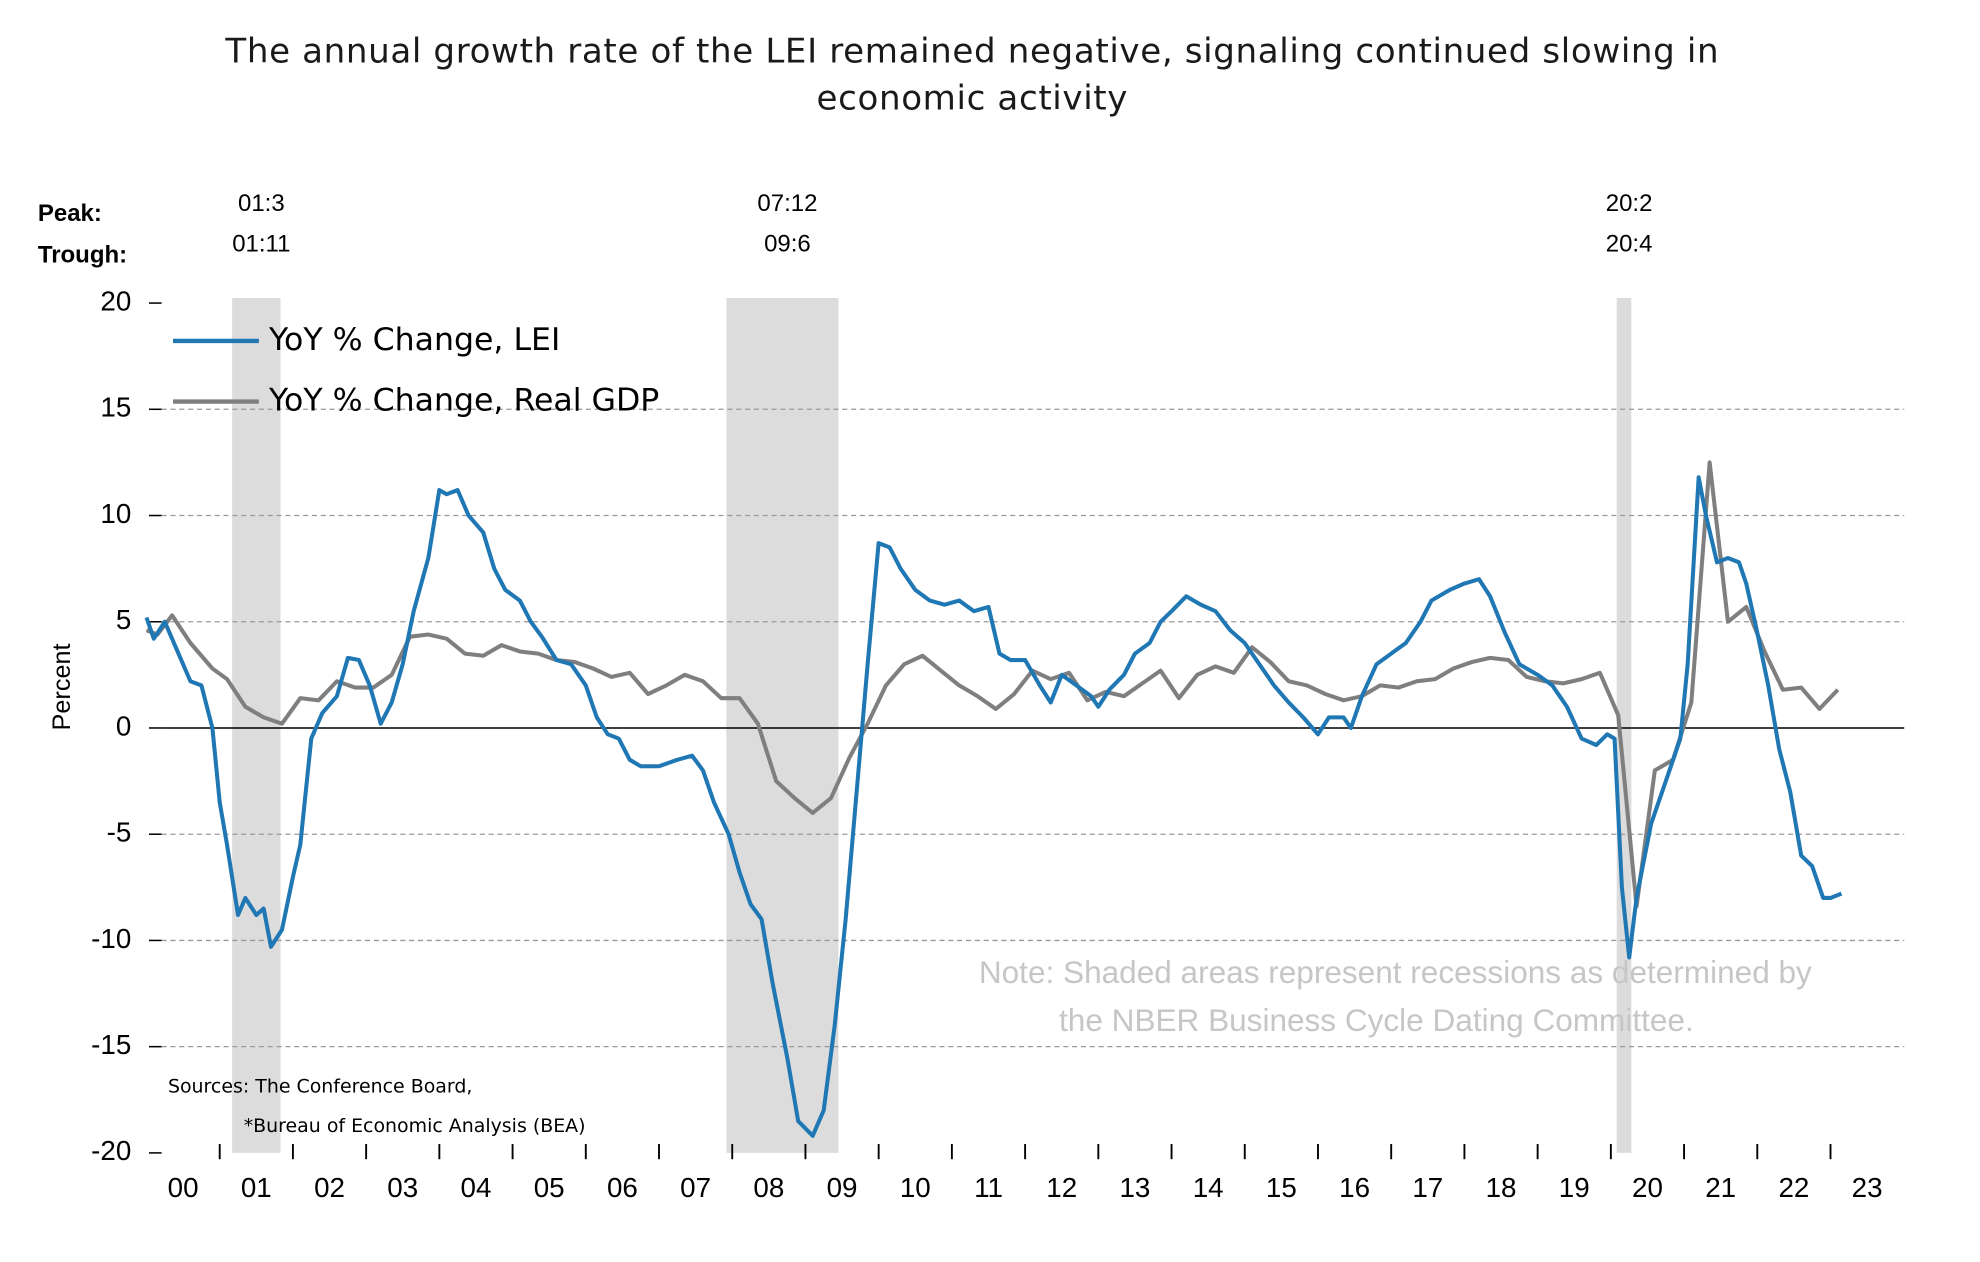 The height and width of the screenshot is (1262, 1980). What do you see at coordinates (1647, 1187) in the screenshot?
I see `x-tick-label: 20` at bounding box center [1647, 1187].